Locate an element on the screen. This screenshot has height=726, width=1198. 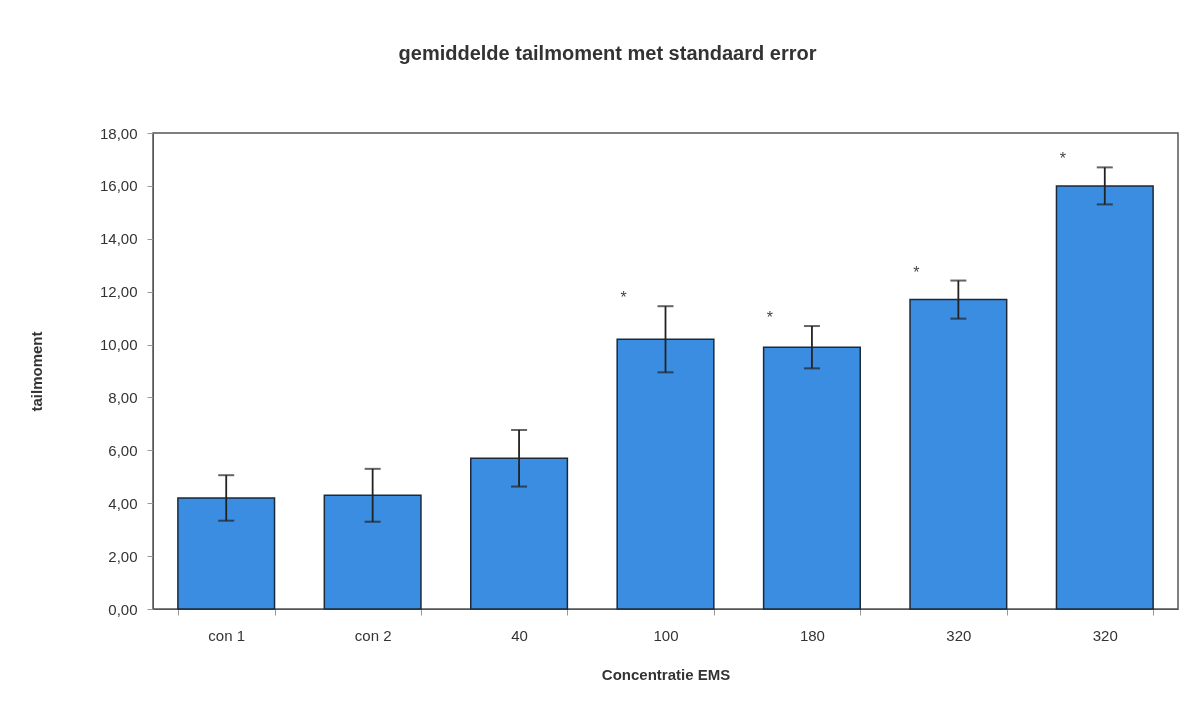
y-tick-label: 8,00 is located at coordinates (123, 397).